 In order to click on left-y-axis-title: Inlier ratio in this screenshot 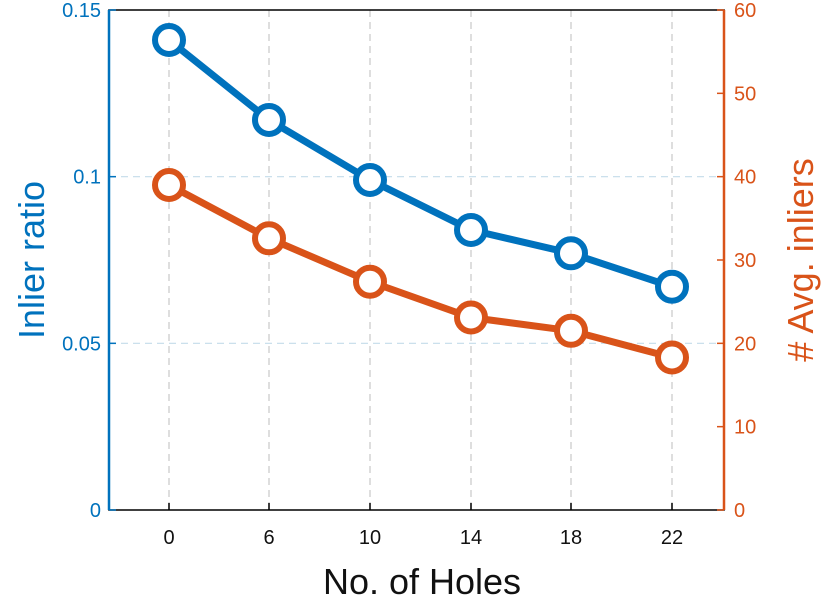, I will do `click(31, 260)`.